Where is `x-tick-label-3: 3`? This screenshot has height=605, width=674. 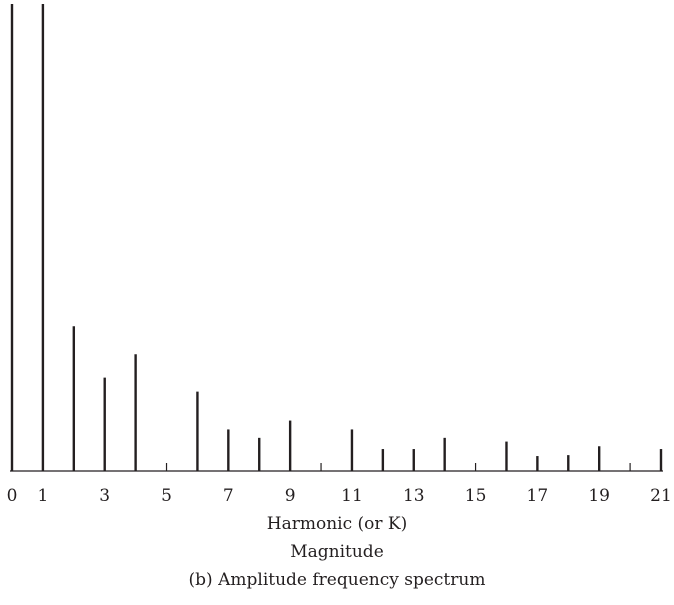
x-tick-label-3: 3 is located at coordinates (104, 496).